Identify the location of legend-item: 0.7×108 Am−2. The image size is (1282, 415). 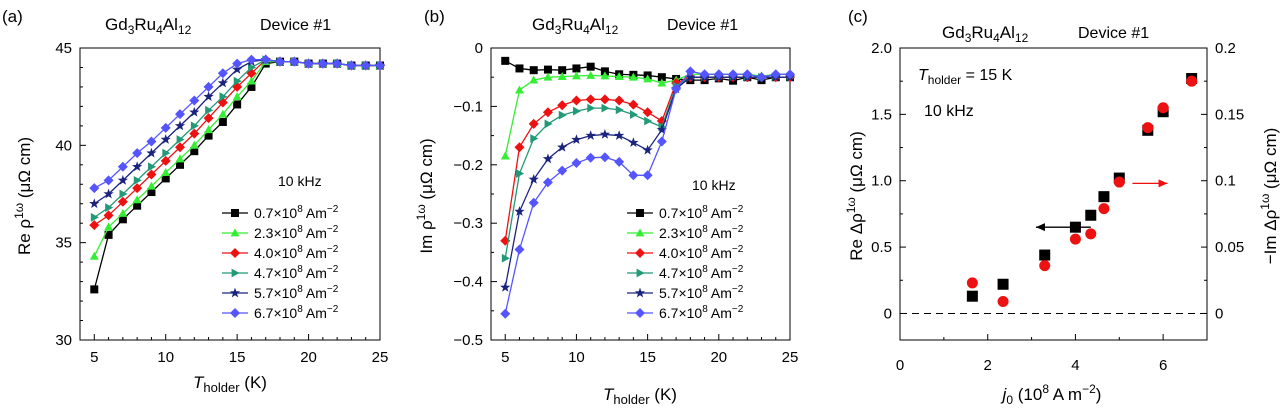
(280, 212).